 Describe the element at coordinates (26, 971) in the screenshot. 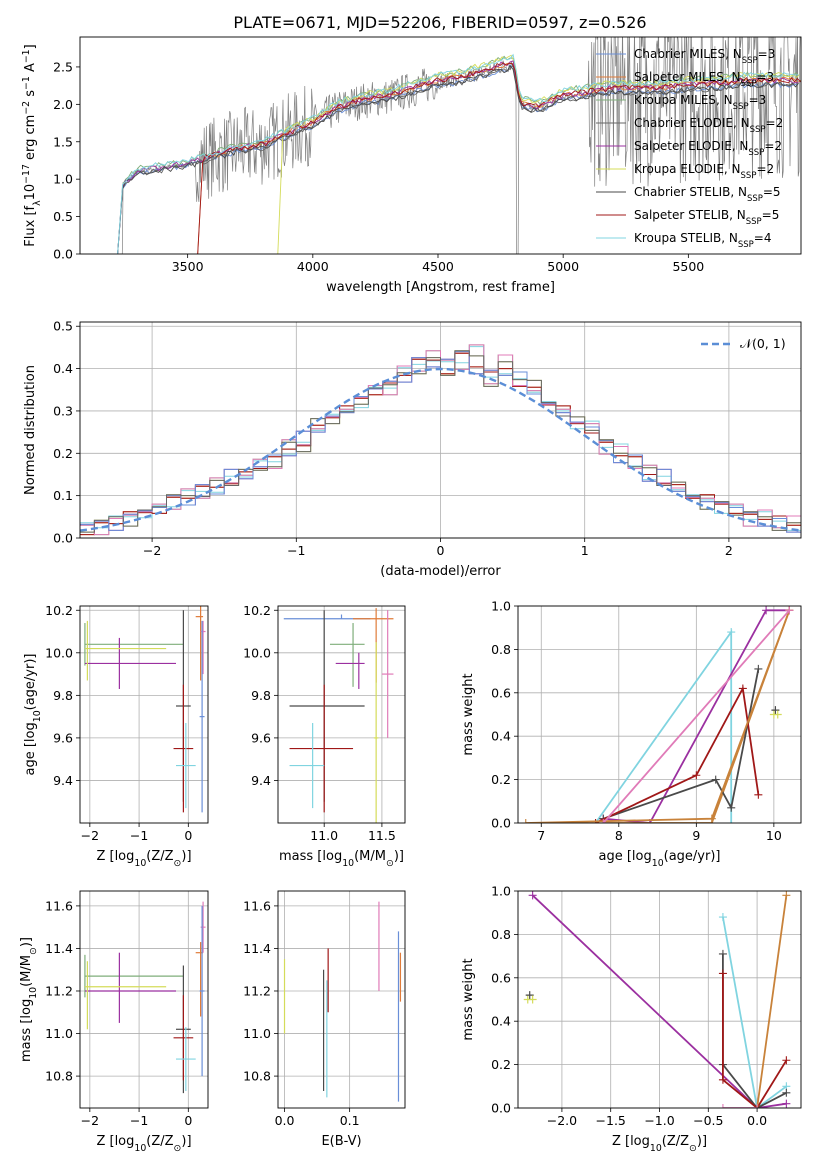

I see `y-axis-label-b: (M/M` at that location.